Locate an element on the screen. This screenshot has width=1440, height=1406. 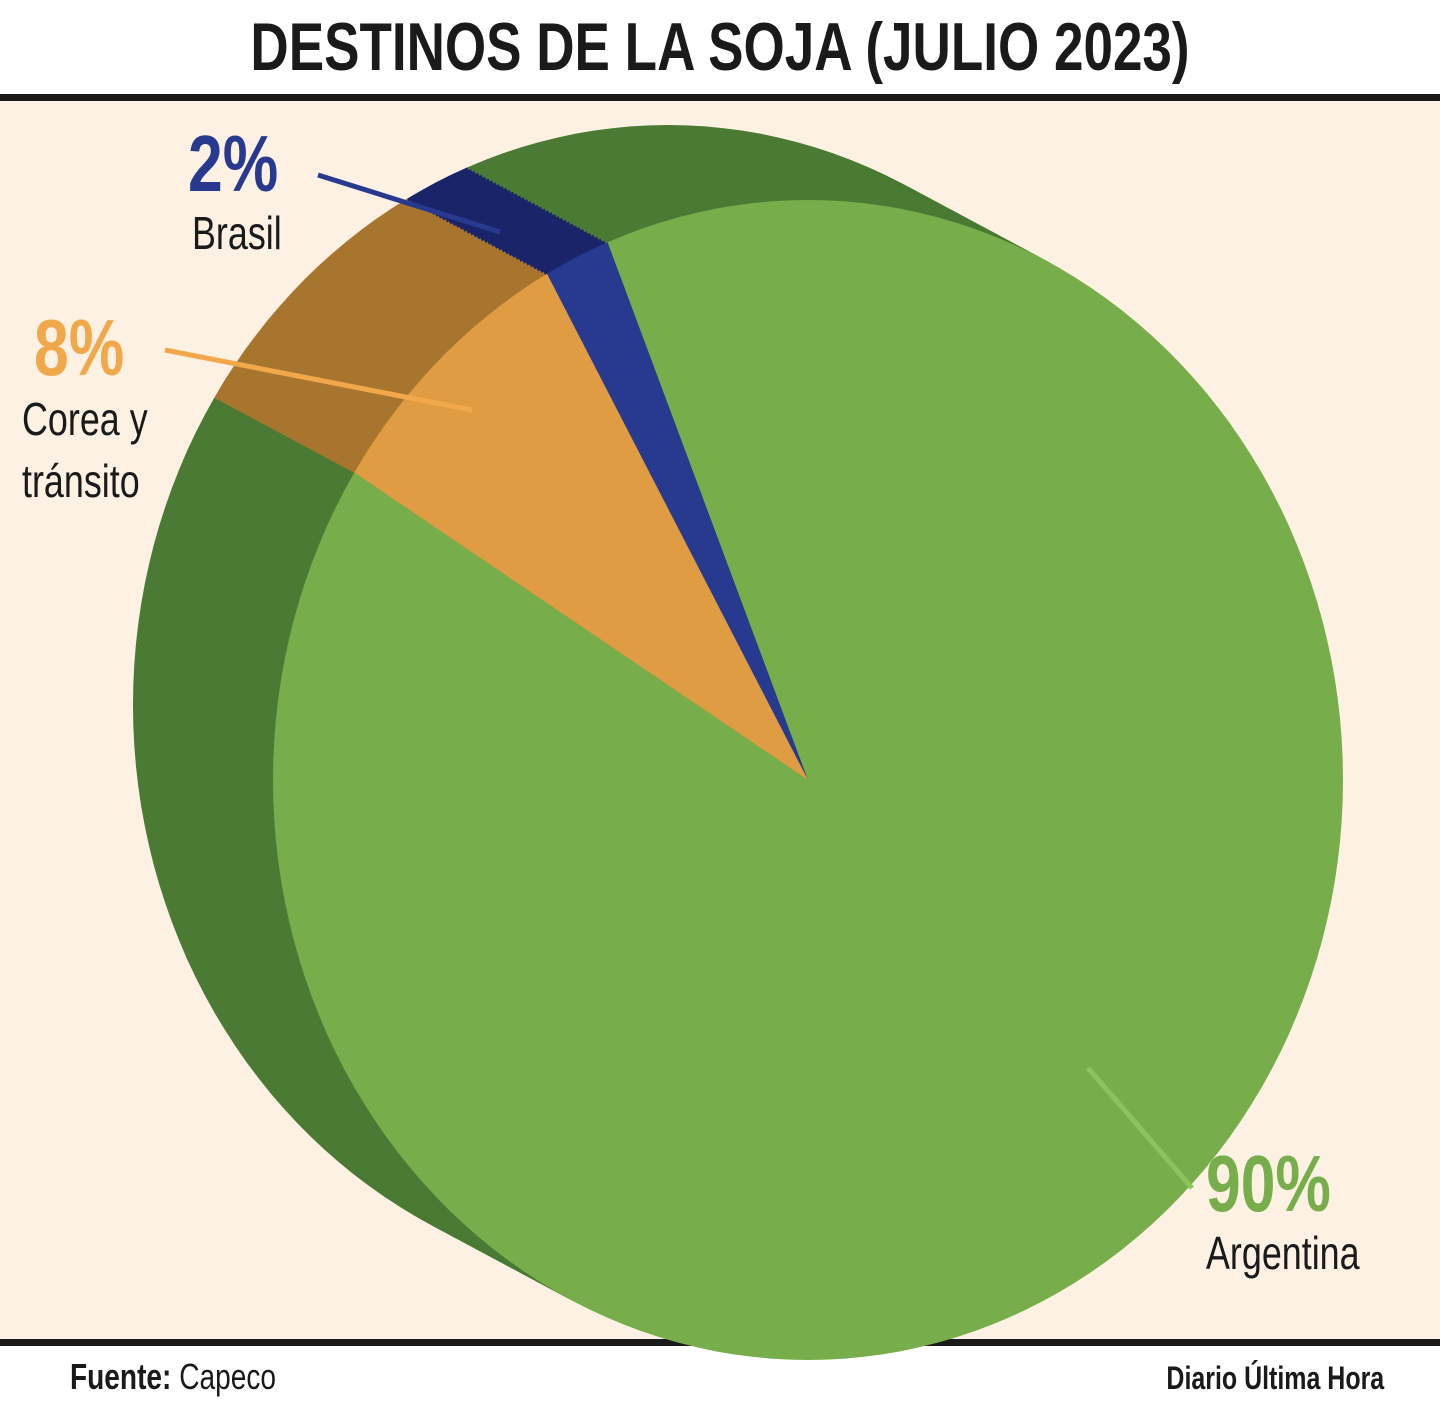
data-label-corea-line2: tránsito is located at coordinates (81, 481).